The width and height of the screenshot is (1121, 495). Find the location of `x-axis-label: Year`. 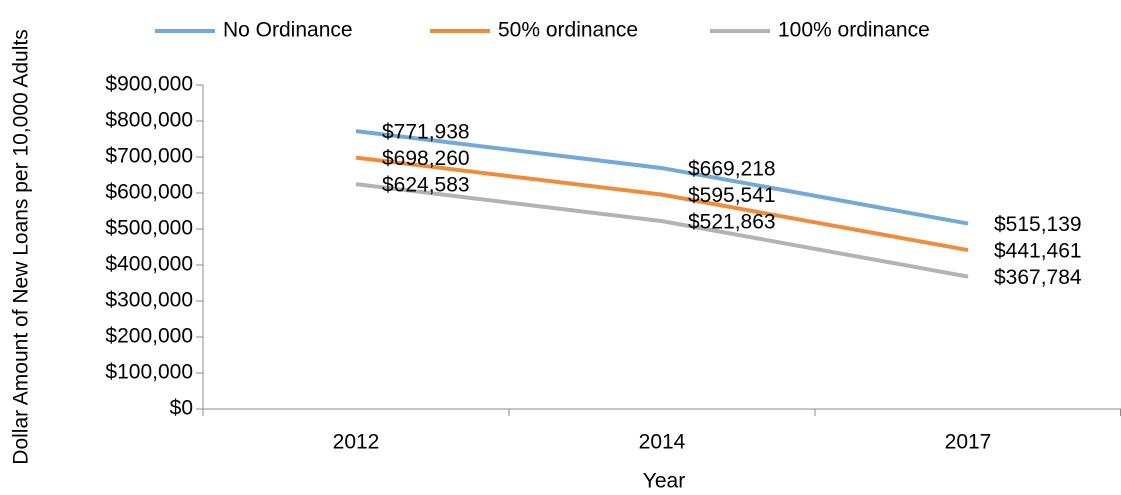

x-axis-label: Year is located at coordinates (664, 481).